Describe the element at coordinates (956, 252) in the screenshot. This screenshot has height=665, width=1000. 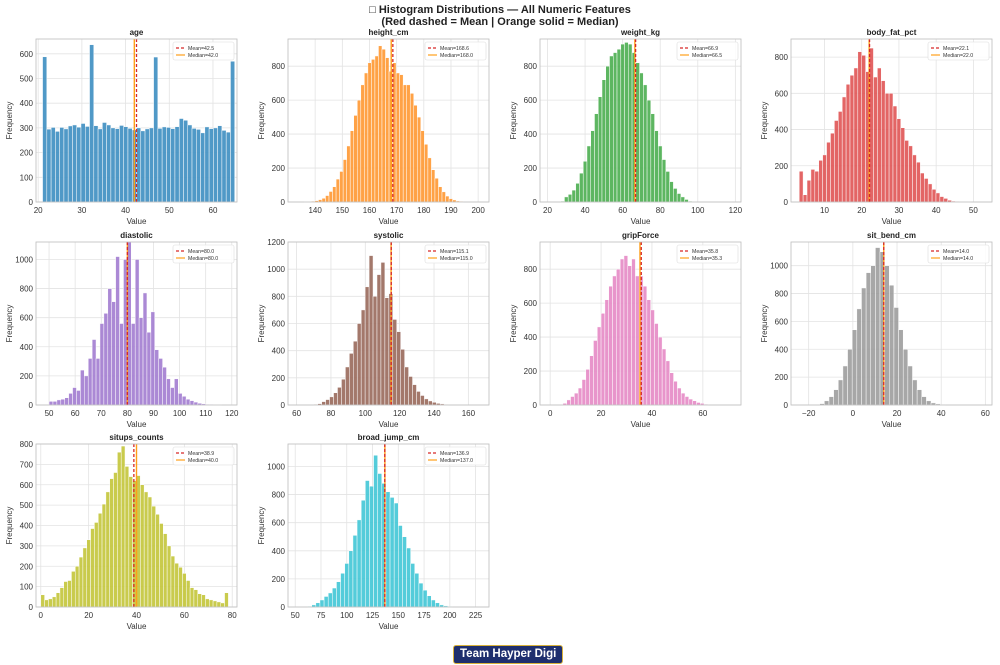
I see `legend-mean-label: Mean=14.0` at that location.